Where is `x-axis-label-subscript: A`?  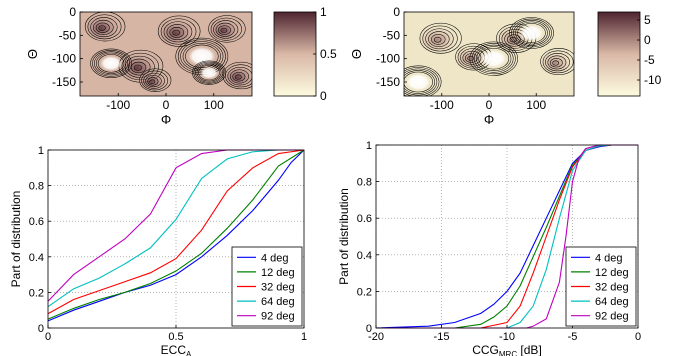
x-axis-label-subscript: A is located at coordinates (189, 353).